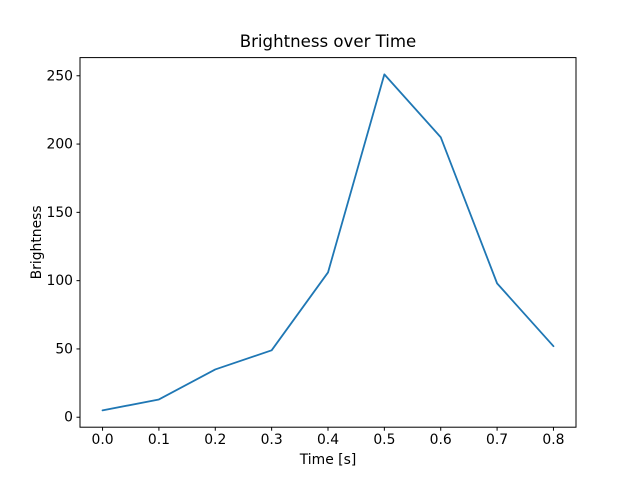  I want to click on x-tick-label: 0.2, so click(215, 440).